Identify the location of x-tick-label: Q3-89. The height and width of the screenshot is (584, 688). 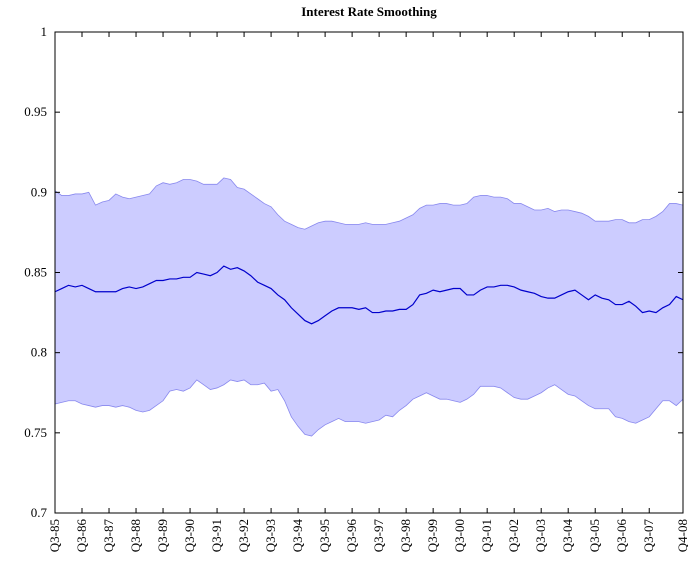
(162, 535).